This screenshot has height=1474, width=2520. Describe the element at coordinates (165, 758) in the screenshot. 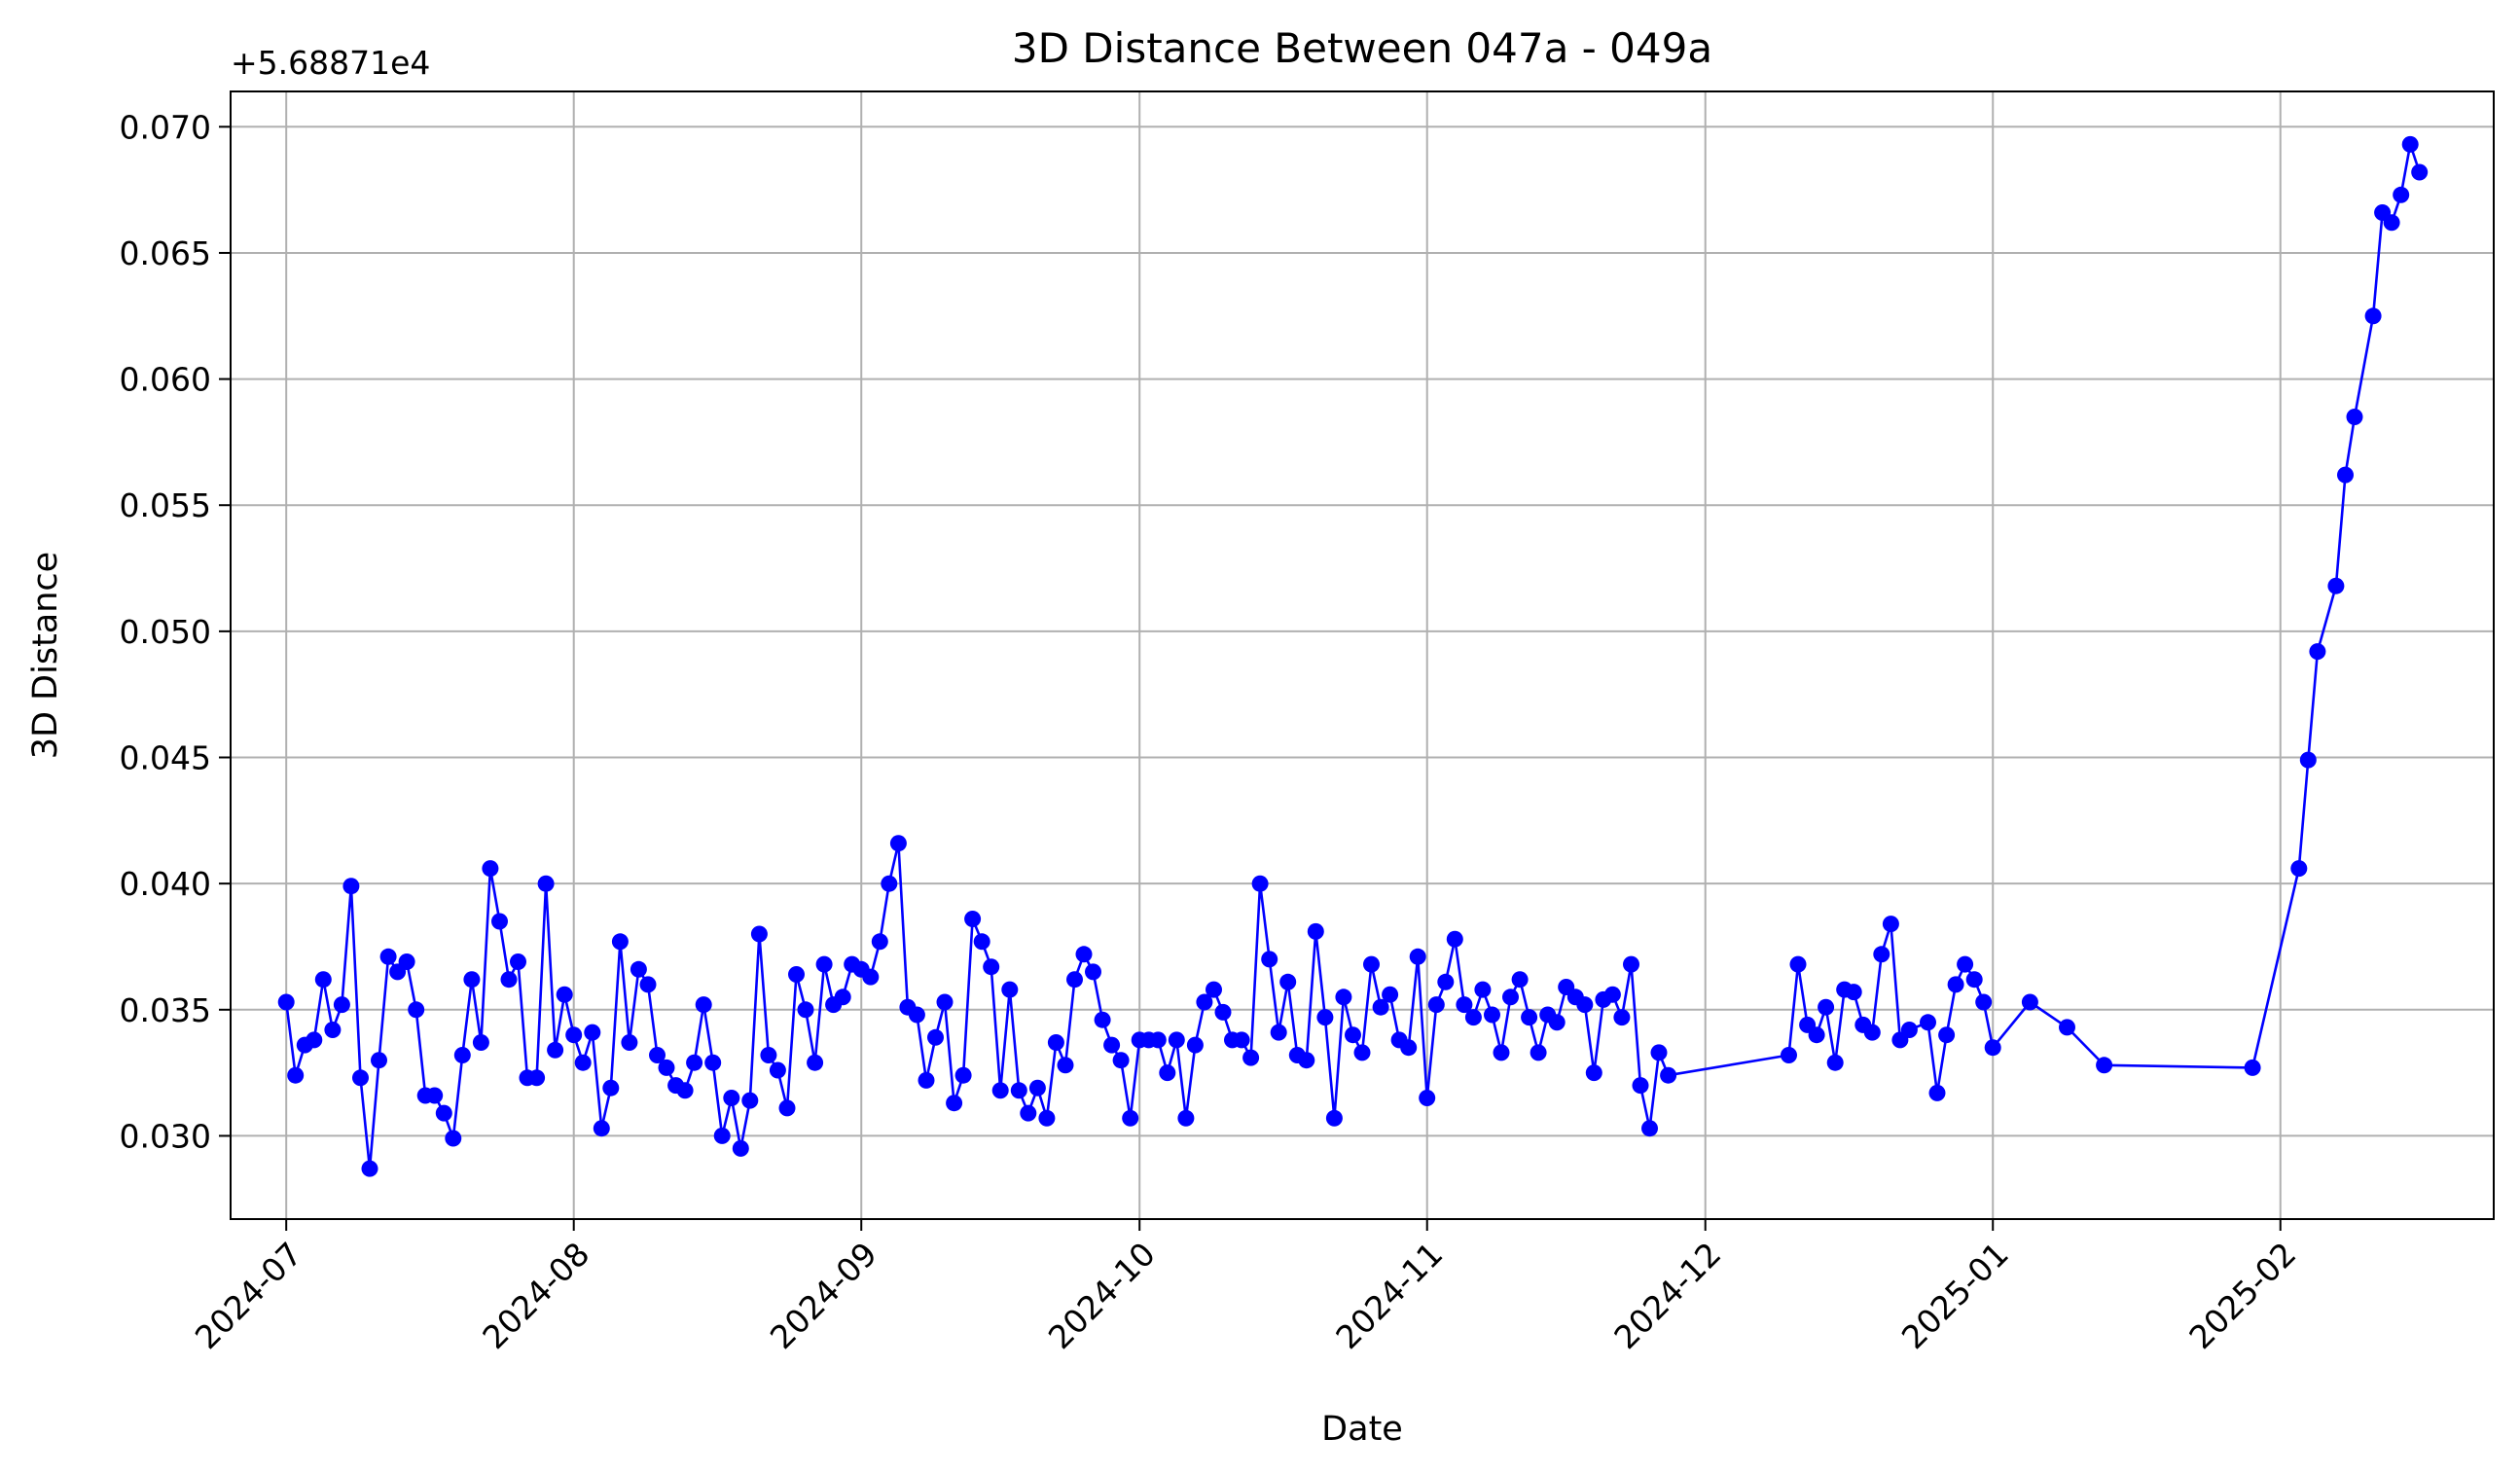

I see `y-tick-label: 0.045` at that location.